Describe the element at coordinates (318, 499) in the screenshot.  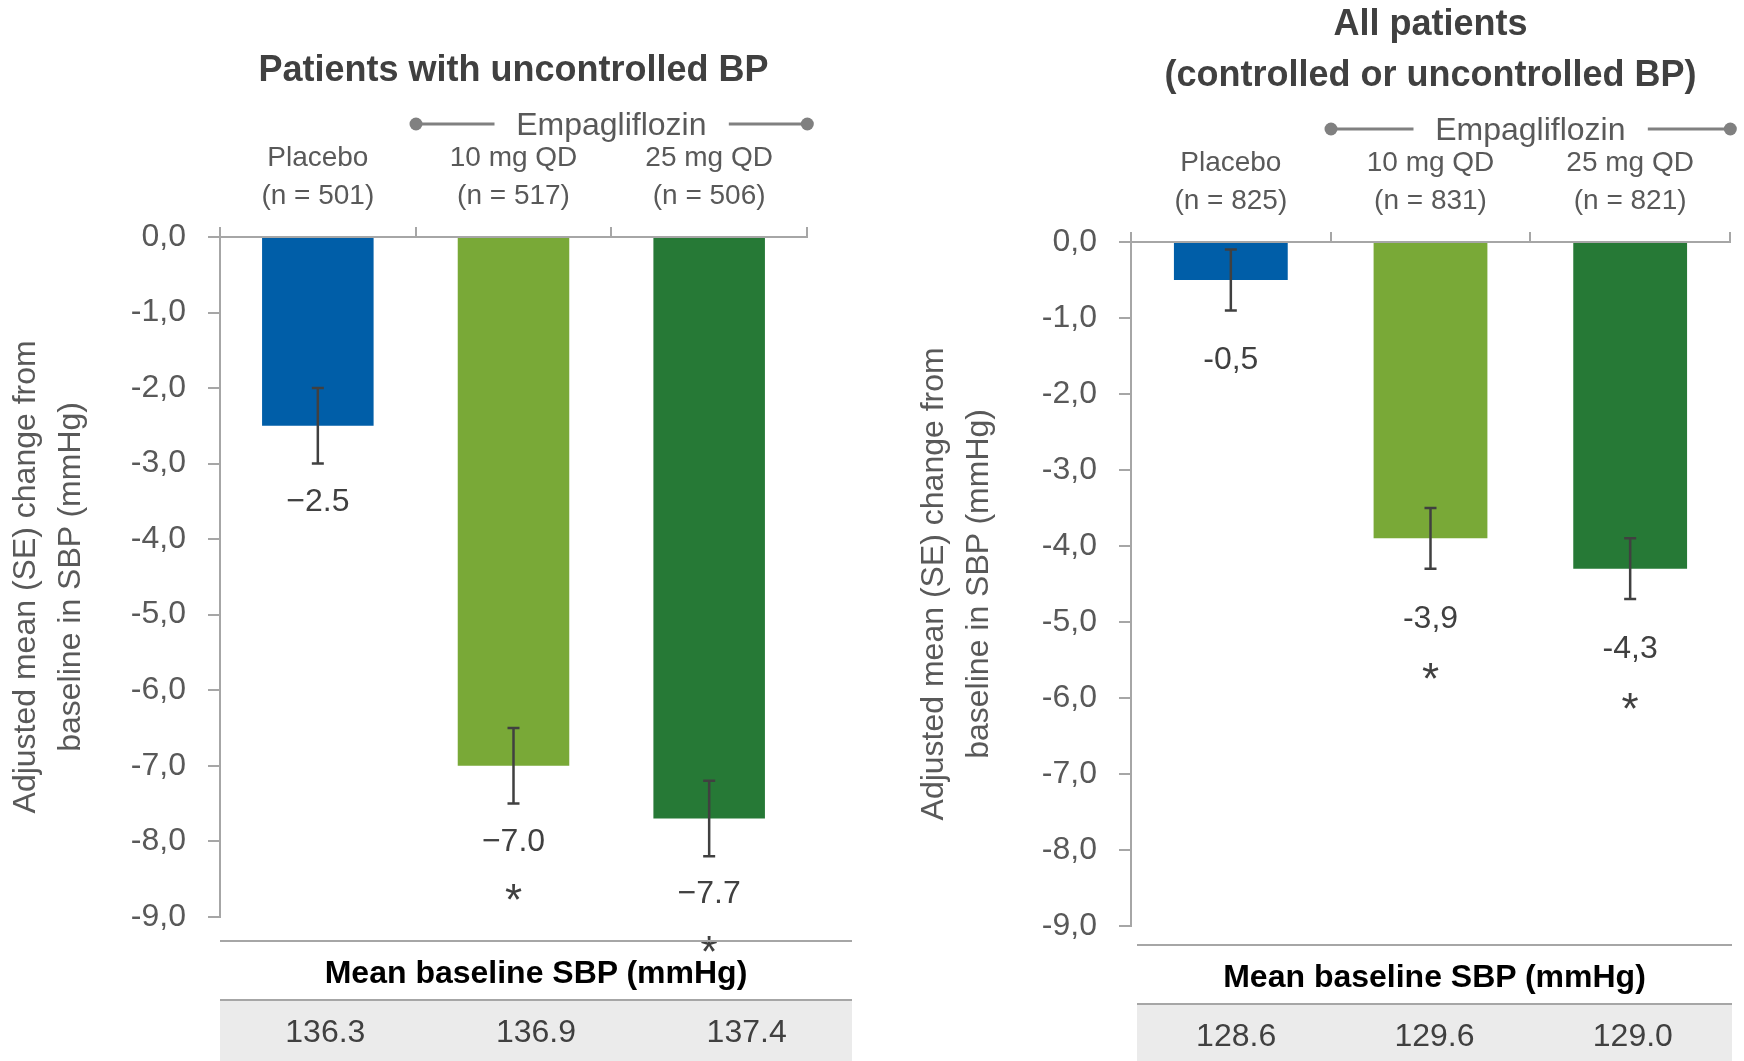
I see `data-label: −2.5` at that location.